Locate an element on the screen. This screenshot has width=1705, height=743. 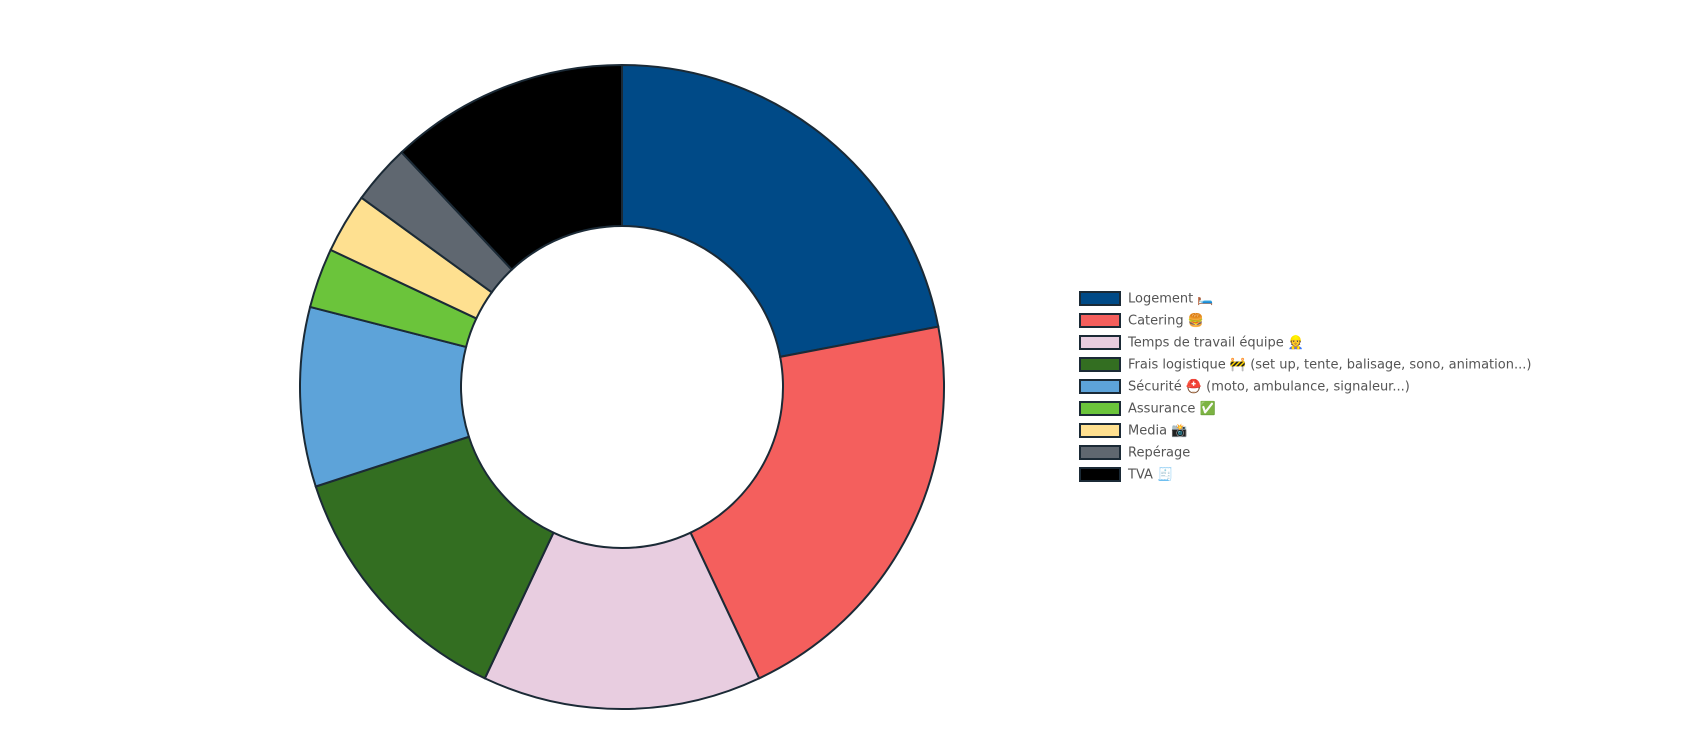
legend-label: Catering 🍔 is located at coordinates (1166, 321).